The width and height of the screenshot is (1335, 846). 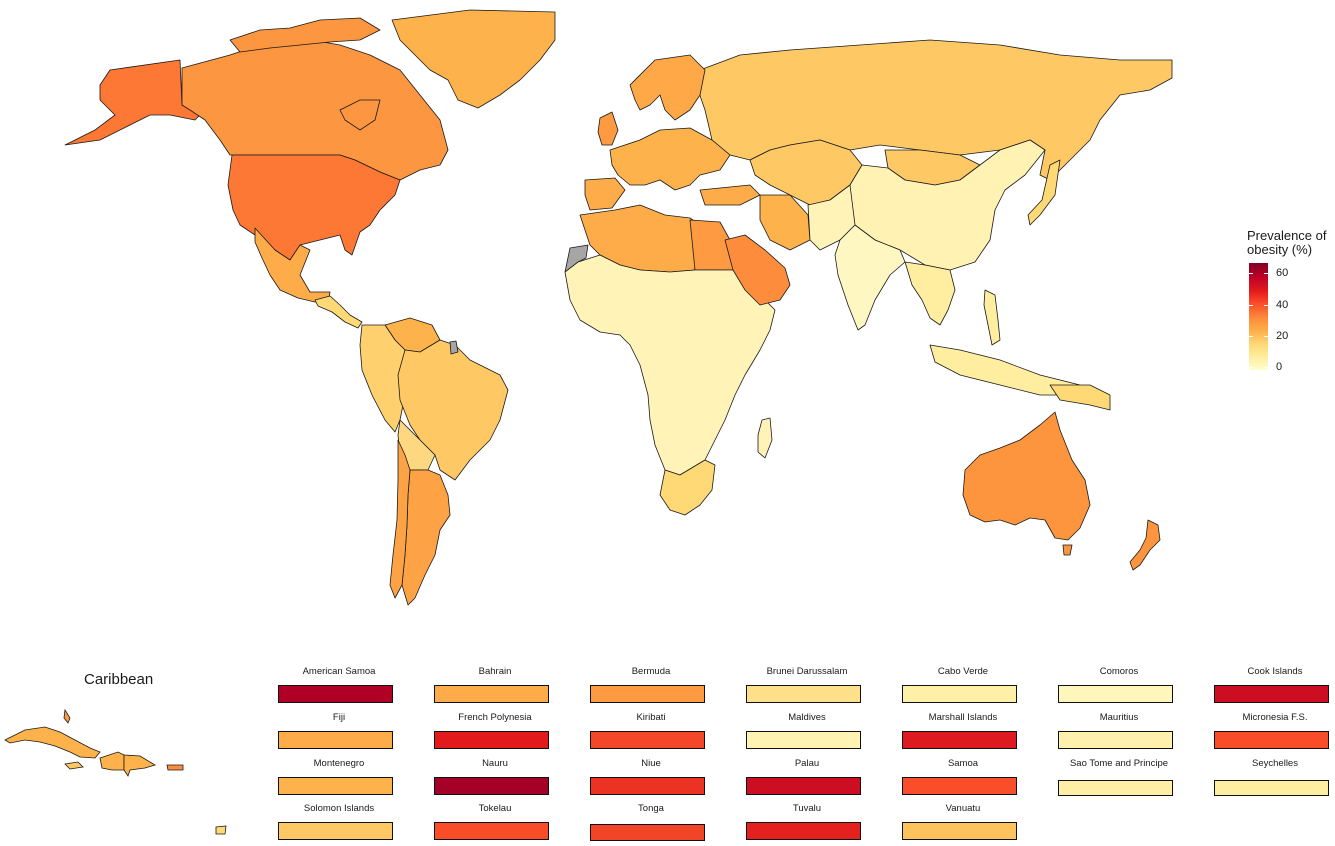 I want to click on small-state-label: Maldives, so click(x=807, y=717).